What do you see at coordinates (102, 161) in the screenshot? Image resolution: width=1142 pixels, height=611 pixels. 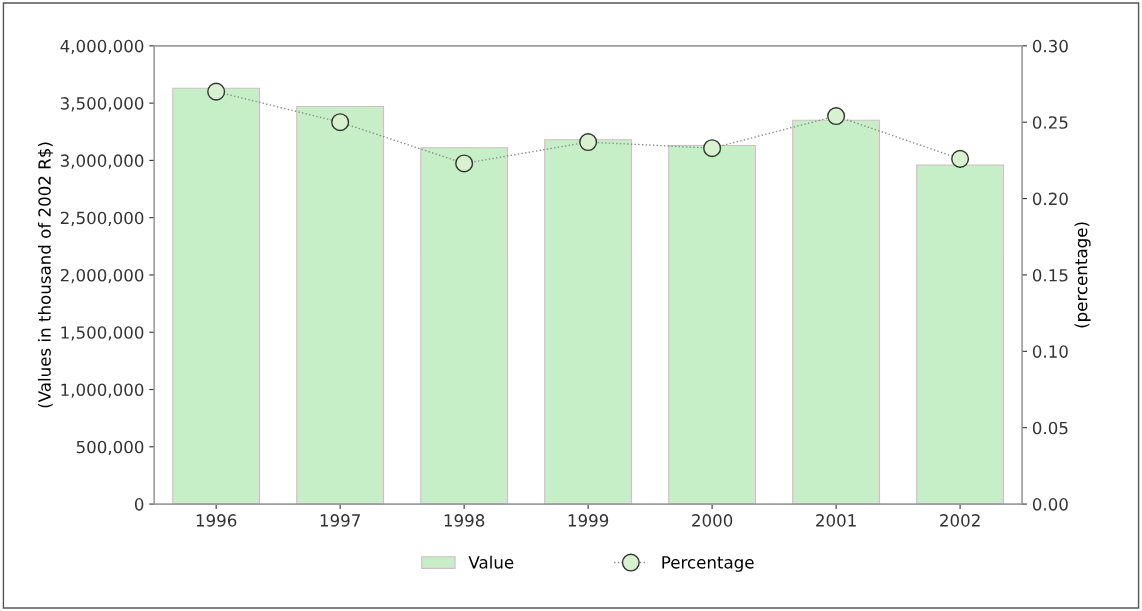 I see `y-tick-label: 3,000,000` at bounding box center [102, 161].